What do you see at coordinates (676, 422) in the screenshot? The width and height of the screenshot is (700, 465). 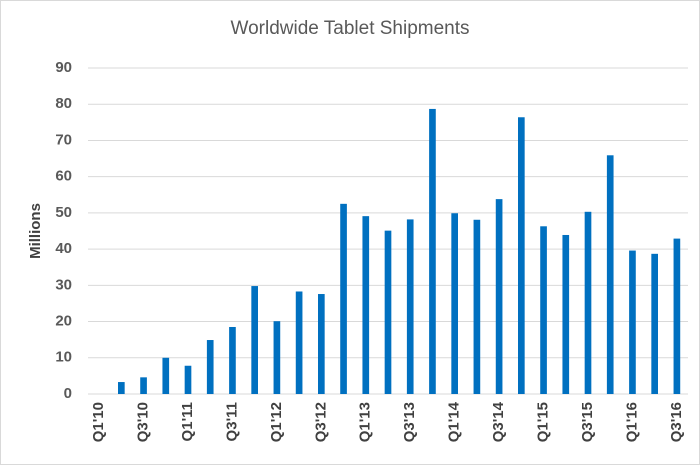 I see `x-tick-label: Q3'16` at bounding box center [676, 422].